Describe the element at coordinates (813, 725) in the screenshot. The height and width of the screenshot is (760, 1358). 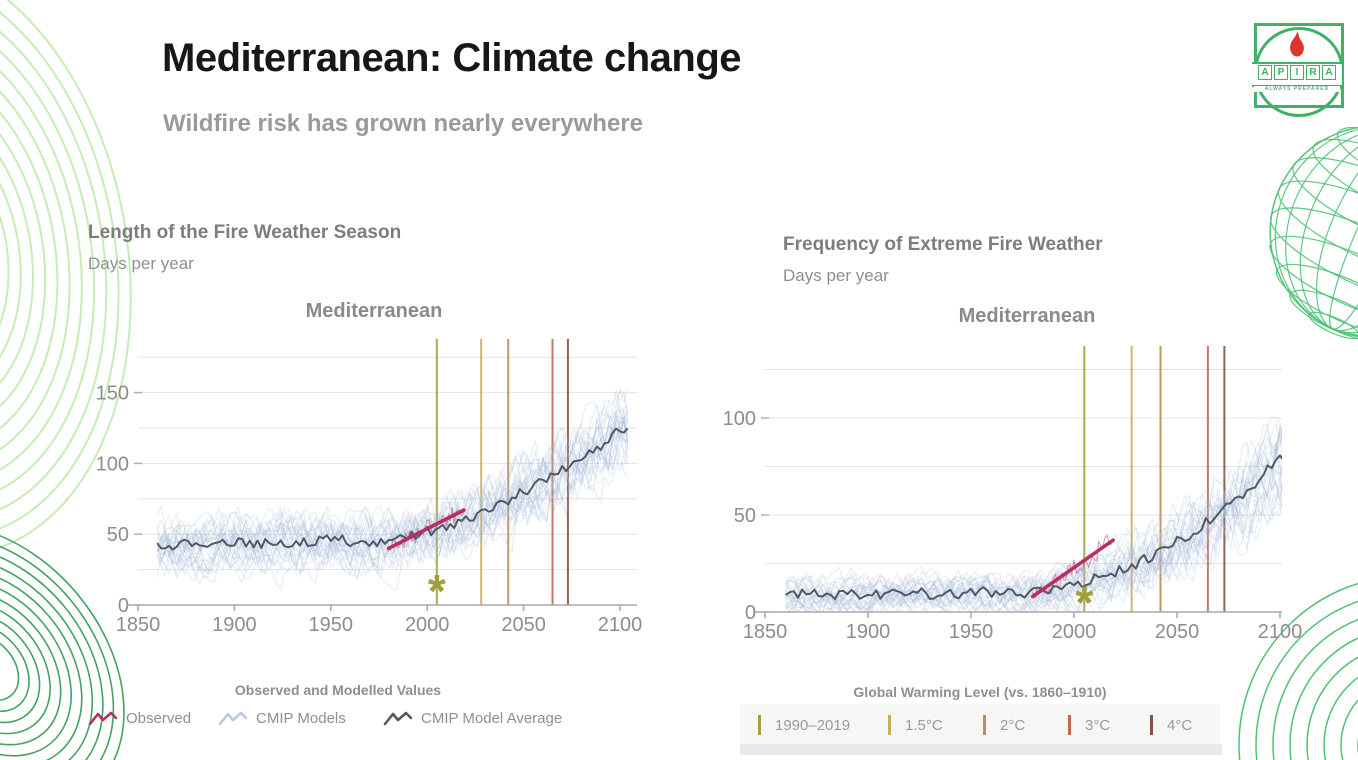
I see `legend-label: 1990–2019` at that location.